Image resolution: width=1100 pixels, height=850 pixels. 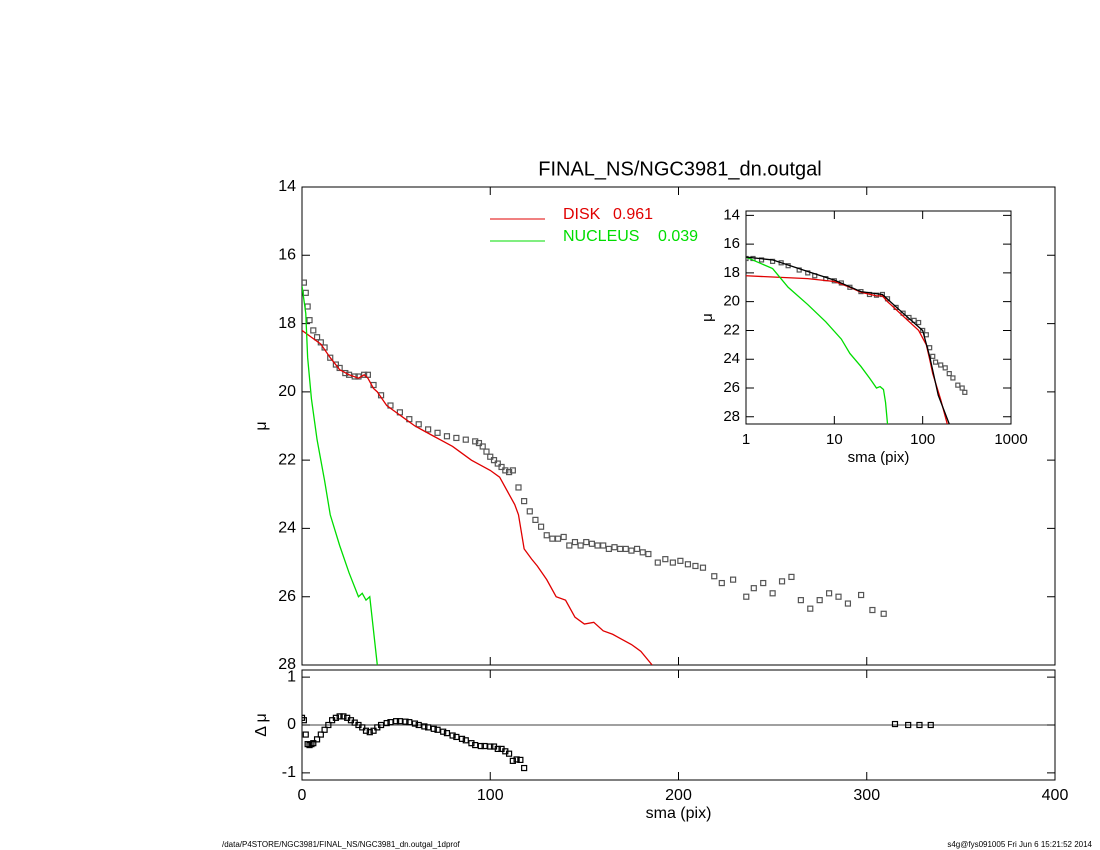 What do you see at coordinates (746, 439) in the screenshot?
I see `x-tick-label: 1` at bounding box center [746, 439].